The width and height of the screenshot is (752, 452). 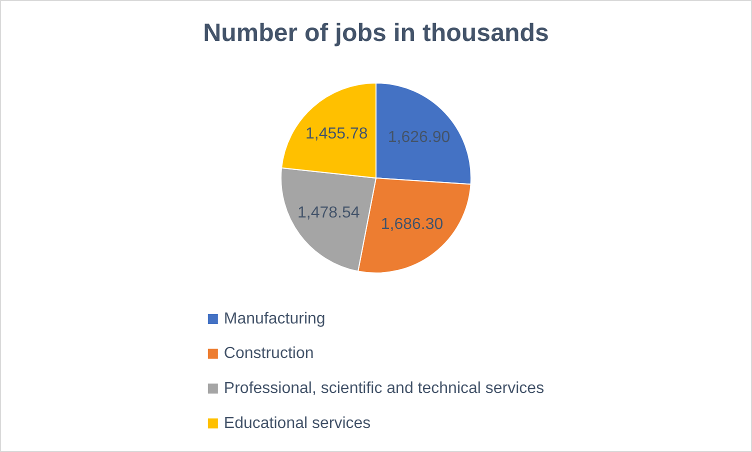 What do you see at coordinates (275, 319) in the screenshot?
I see `legend-label: Manufacturing` at bounding box center [275, 319].